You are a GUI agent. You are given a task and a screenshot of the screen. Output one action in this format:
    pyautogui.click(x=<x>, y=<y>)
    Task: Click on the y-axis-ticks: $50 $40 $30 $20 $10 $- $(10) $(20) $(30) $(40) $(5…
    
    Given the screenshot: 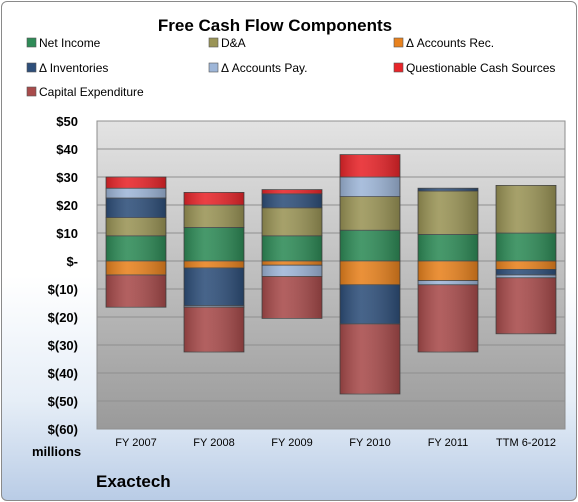 What is the action you would take?
    pyautogui.click(x=63, y=275)
    